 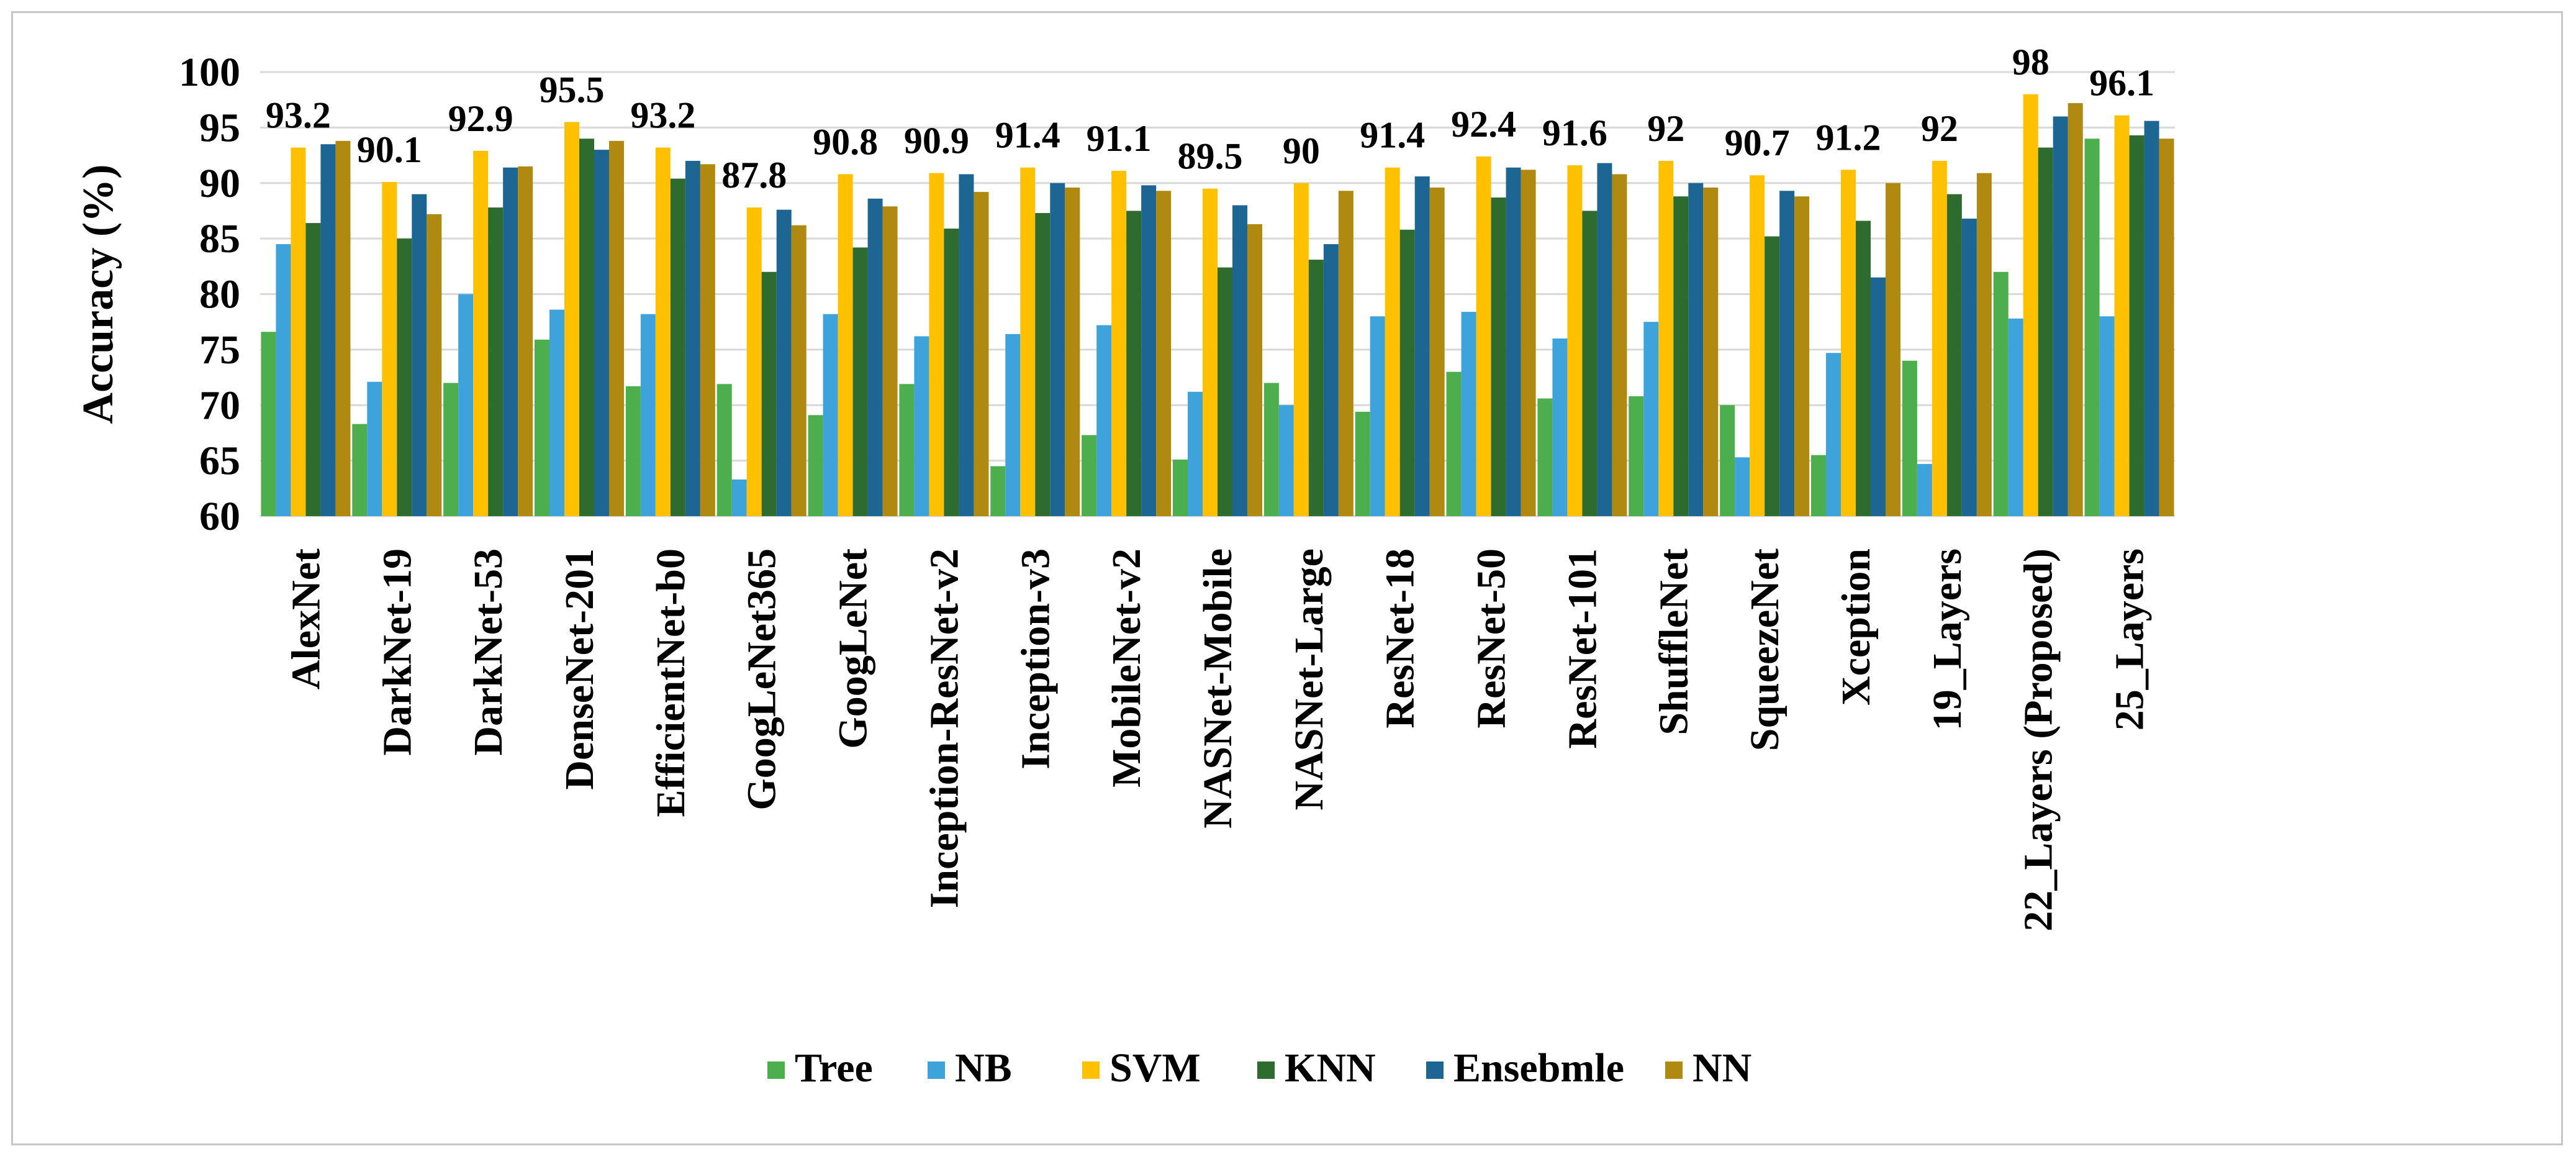 What do you see at coordinates (2031, 63) in the screenshot?
I see `data-label: 98` at bounding box center [2031, 63].